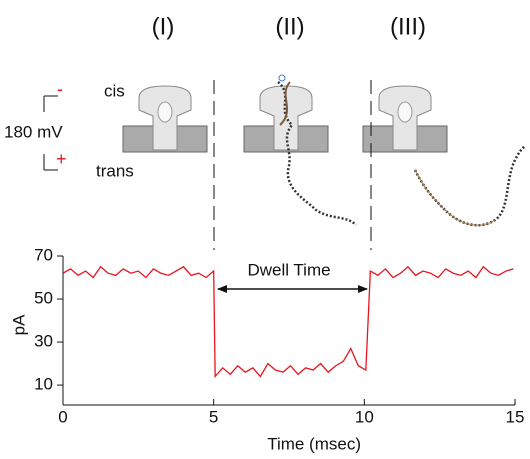  I want to click on stage-labels: (I) (II) (III), so click(289, 26).